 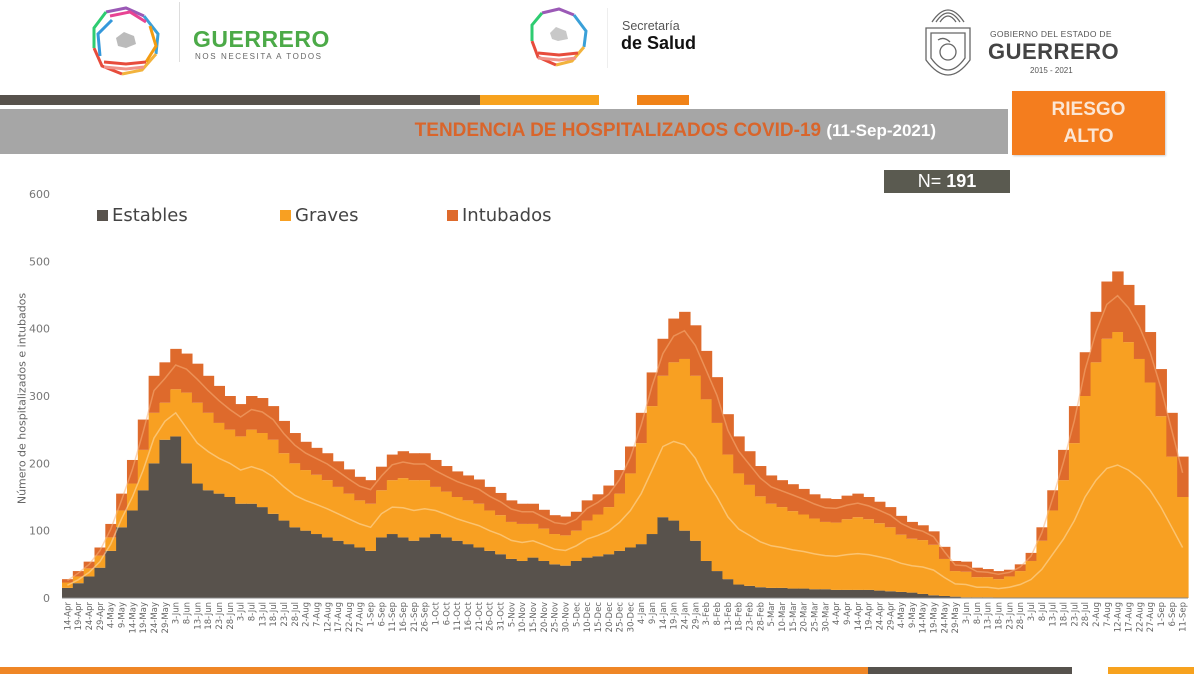 I want to click on legend-swatch-graves, so click(x=285, y=215).